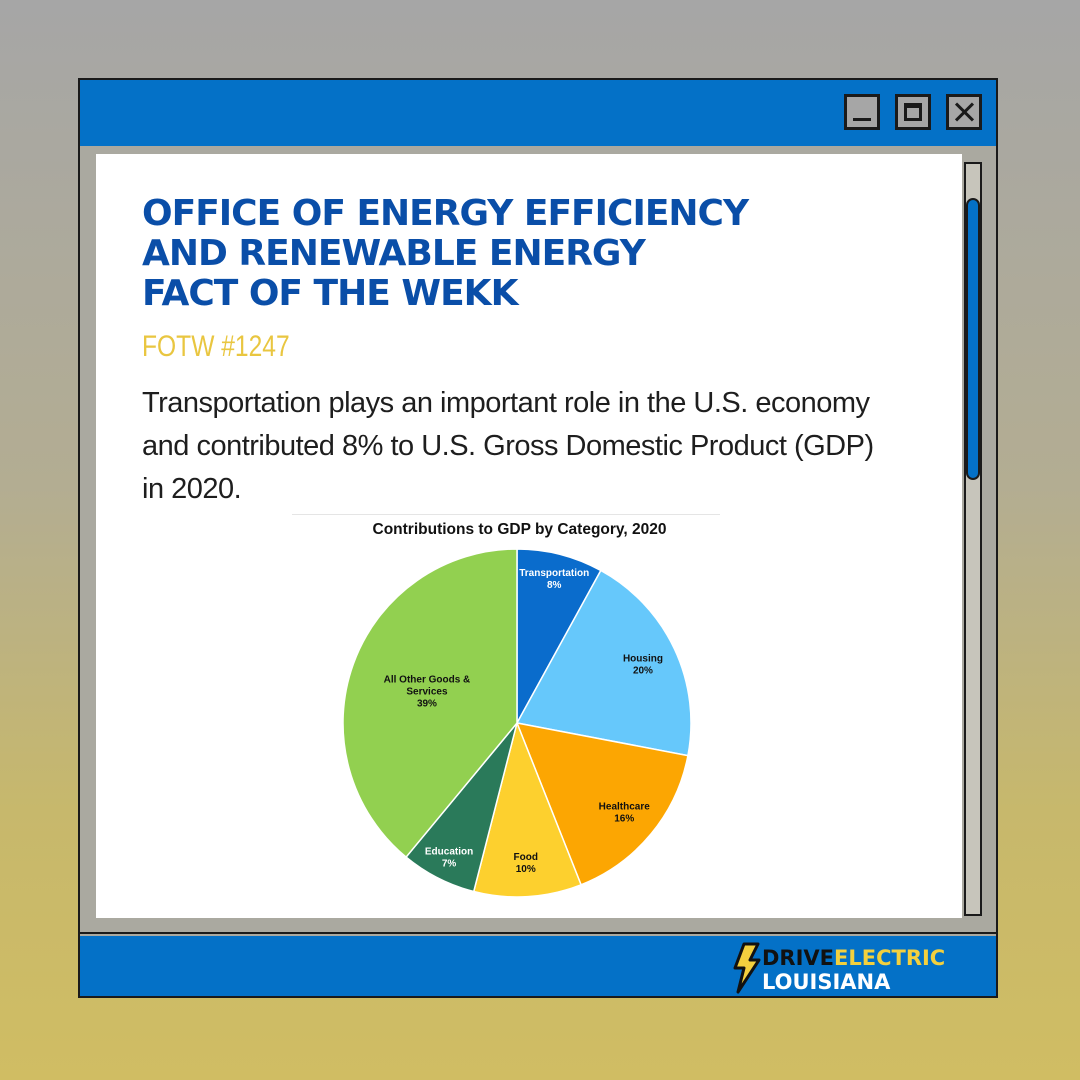  I want to click on title-bar, so click(538, 114).